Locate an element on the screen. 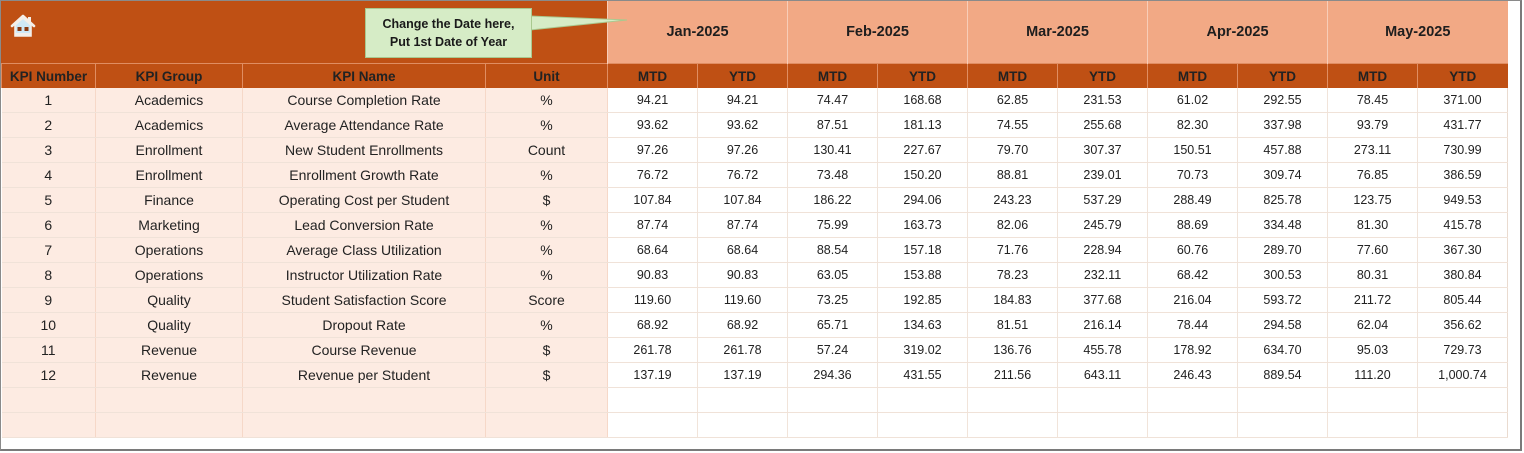  kpi-name-cell: Student Satisfaction Score is located at coordinates (364, 300).